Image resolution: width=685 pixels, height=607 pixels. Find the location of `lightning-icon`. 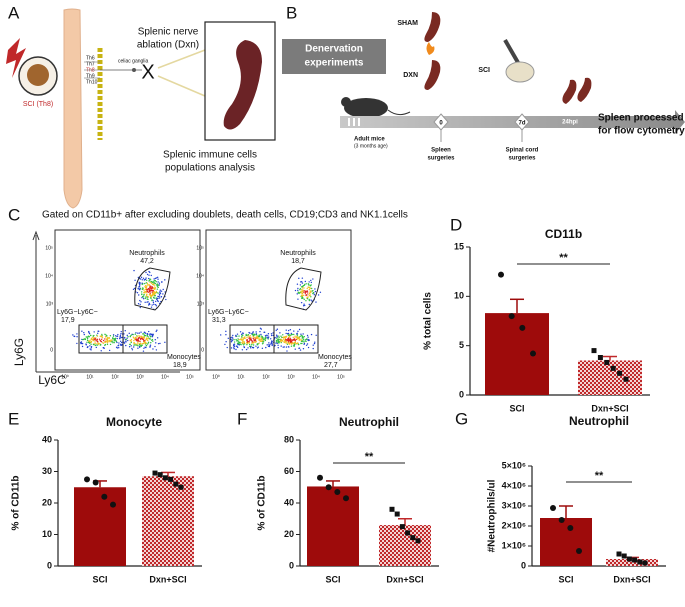

lightning-icon is located at coordinates (16, 58).